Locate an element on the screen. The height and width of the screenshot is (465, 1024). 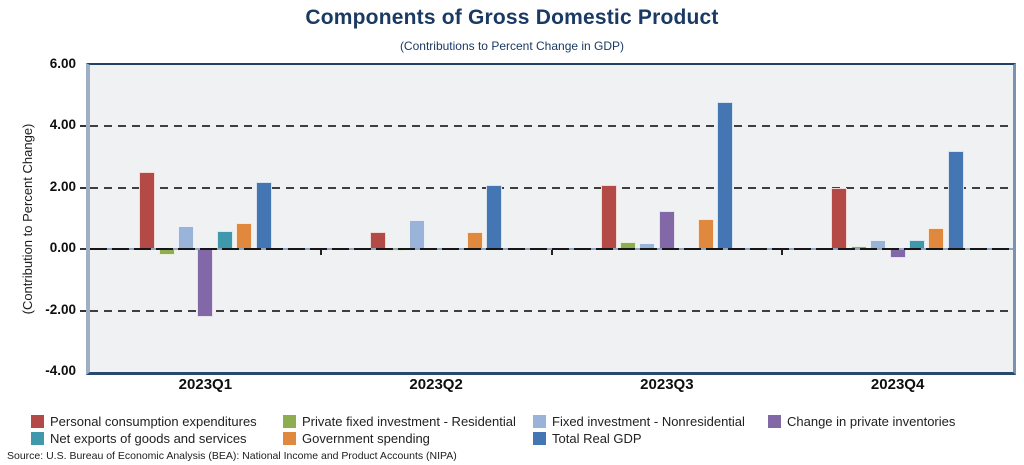
legend-item-private-fixed-investment-residential: Private fixed investment - Residential is located at coordinates (399, 421).